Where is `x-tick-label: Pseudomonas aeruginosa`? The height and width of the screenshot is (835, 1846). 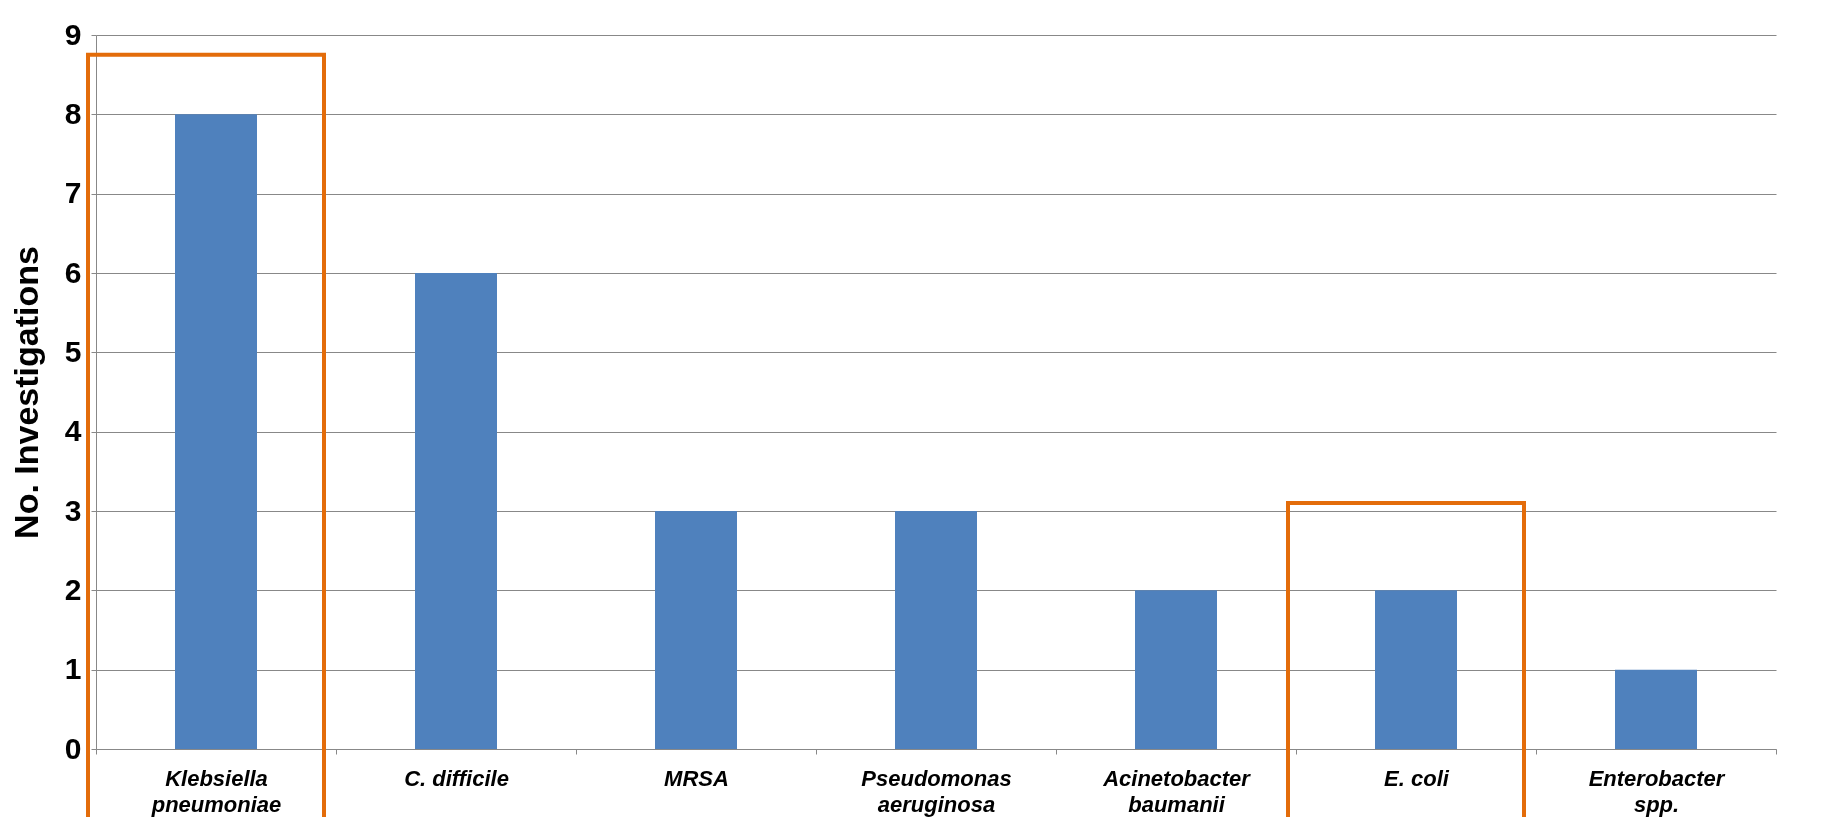
x-tick-label: Pseudomonas aeruginosa is located at coordinates (936, 791).